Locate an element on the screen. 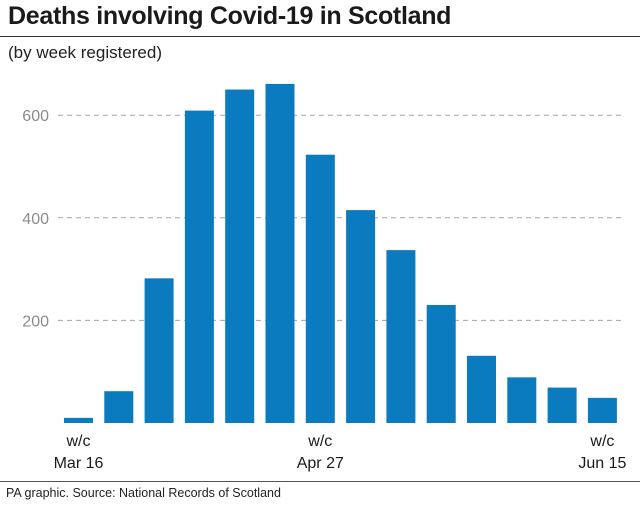 Image resolution: width=640 pixels, height=507 pixels. x-tick-label-line2: Jun 15 is located at coordinates (602, 463).